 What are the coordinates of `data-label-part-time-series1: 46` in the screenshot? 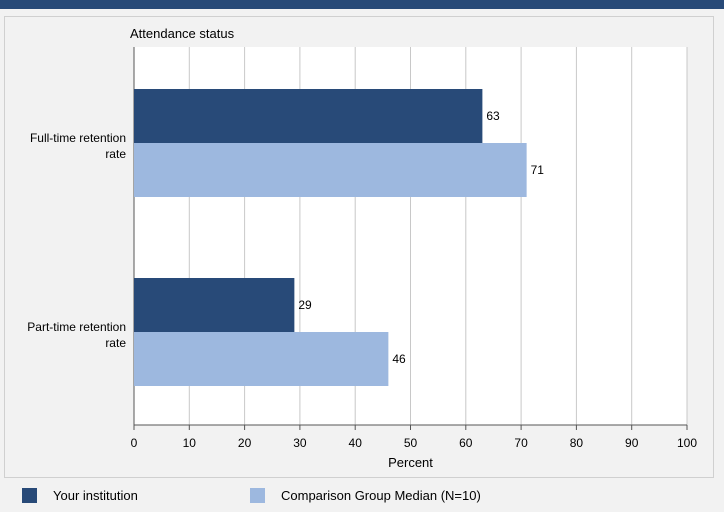 It's located at (399, 359).